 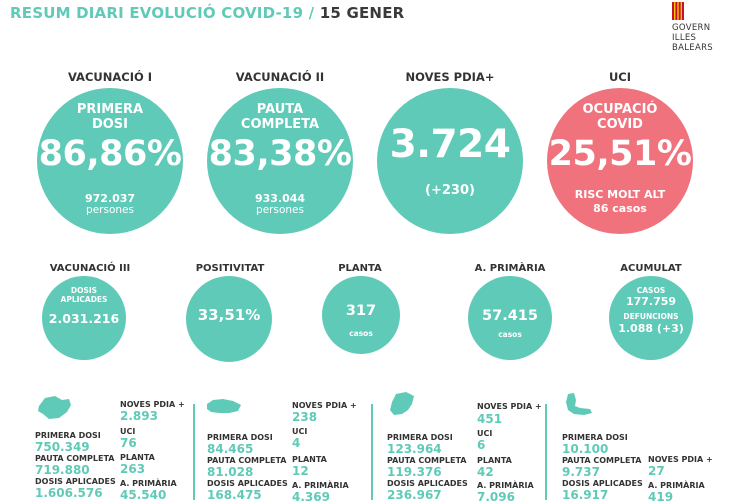 I want to click on eivissa-planta-label: PLANTA, so click(x=494, y=460).